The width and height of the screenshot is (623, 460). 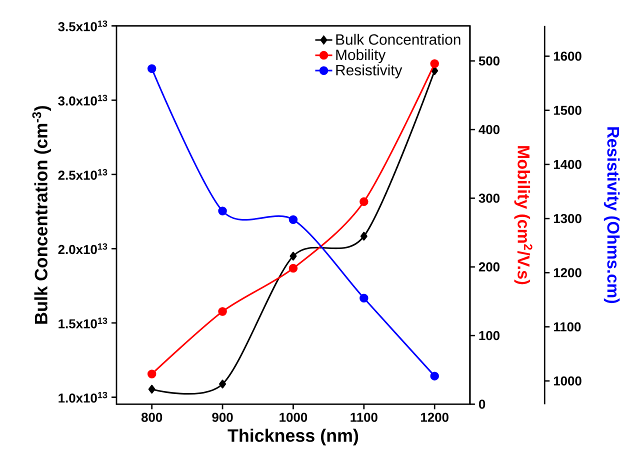 I want to click on x-tick-label: 1100, so click(x=364, y=417).